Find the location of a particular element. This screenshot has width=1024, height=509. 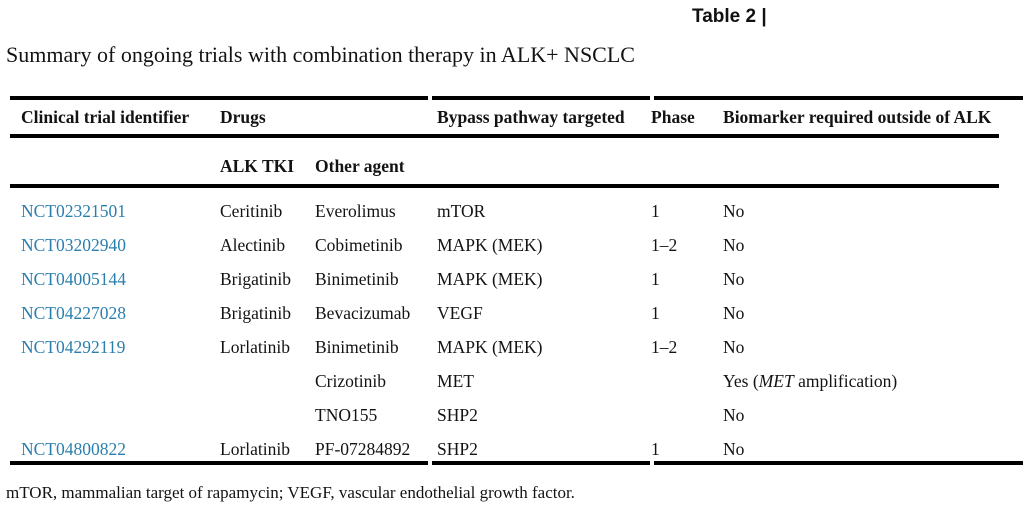

column-header-biomarker: Biomarker required outside of ALK is located at coordinates (857, 116).